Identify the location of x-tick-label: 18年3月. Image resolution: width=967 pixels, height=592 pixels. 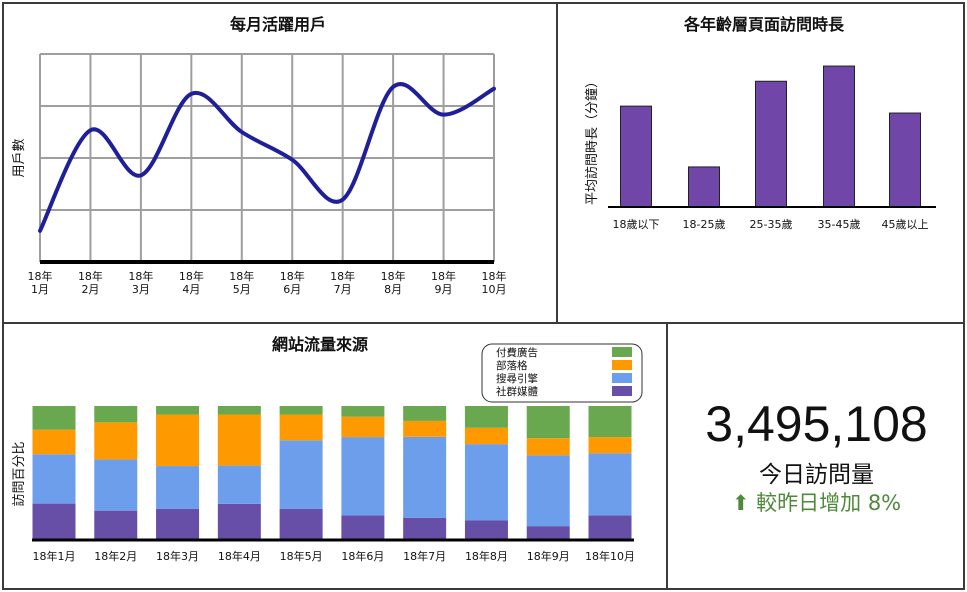
(177, 556).